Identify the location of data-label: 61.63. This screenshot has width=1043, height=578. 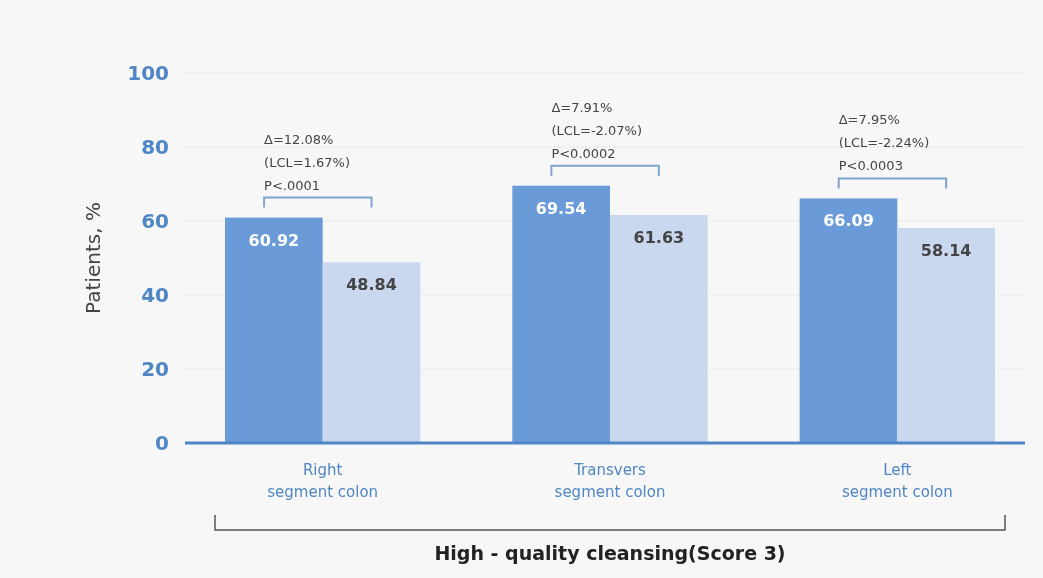
(659, 237).